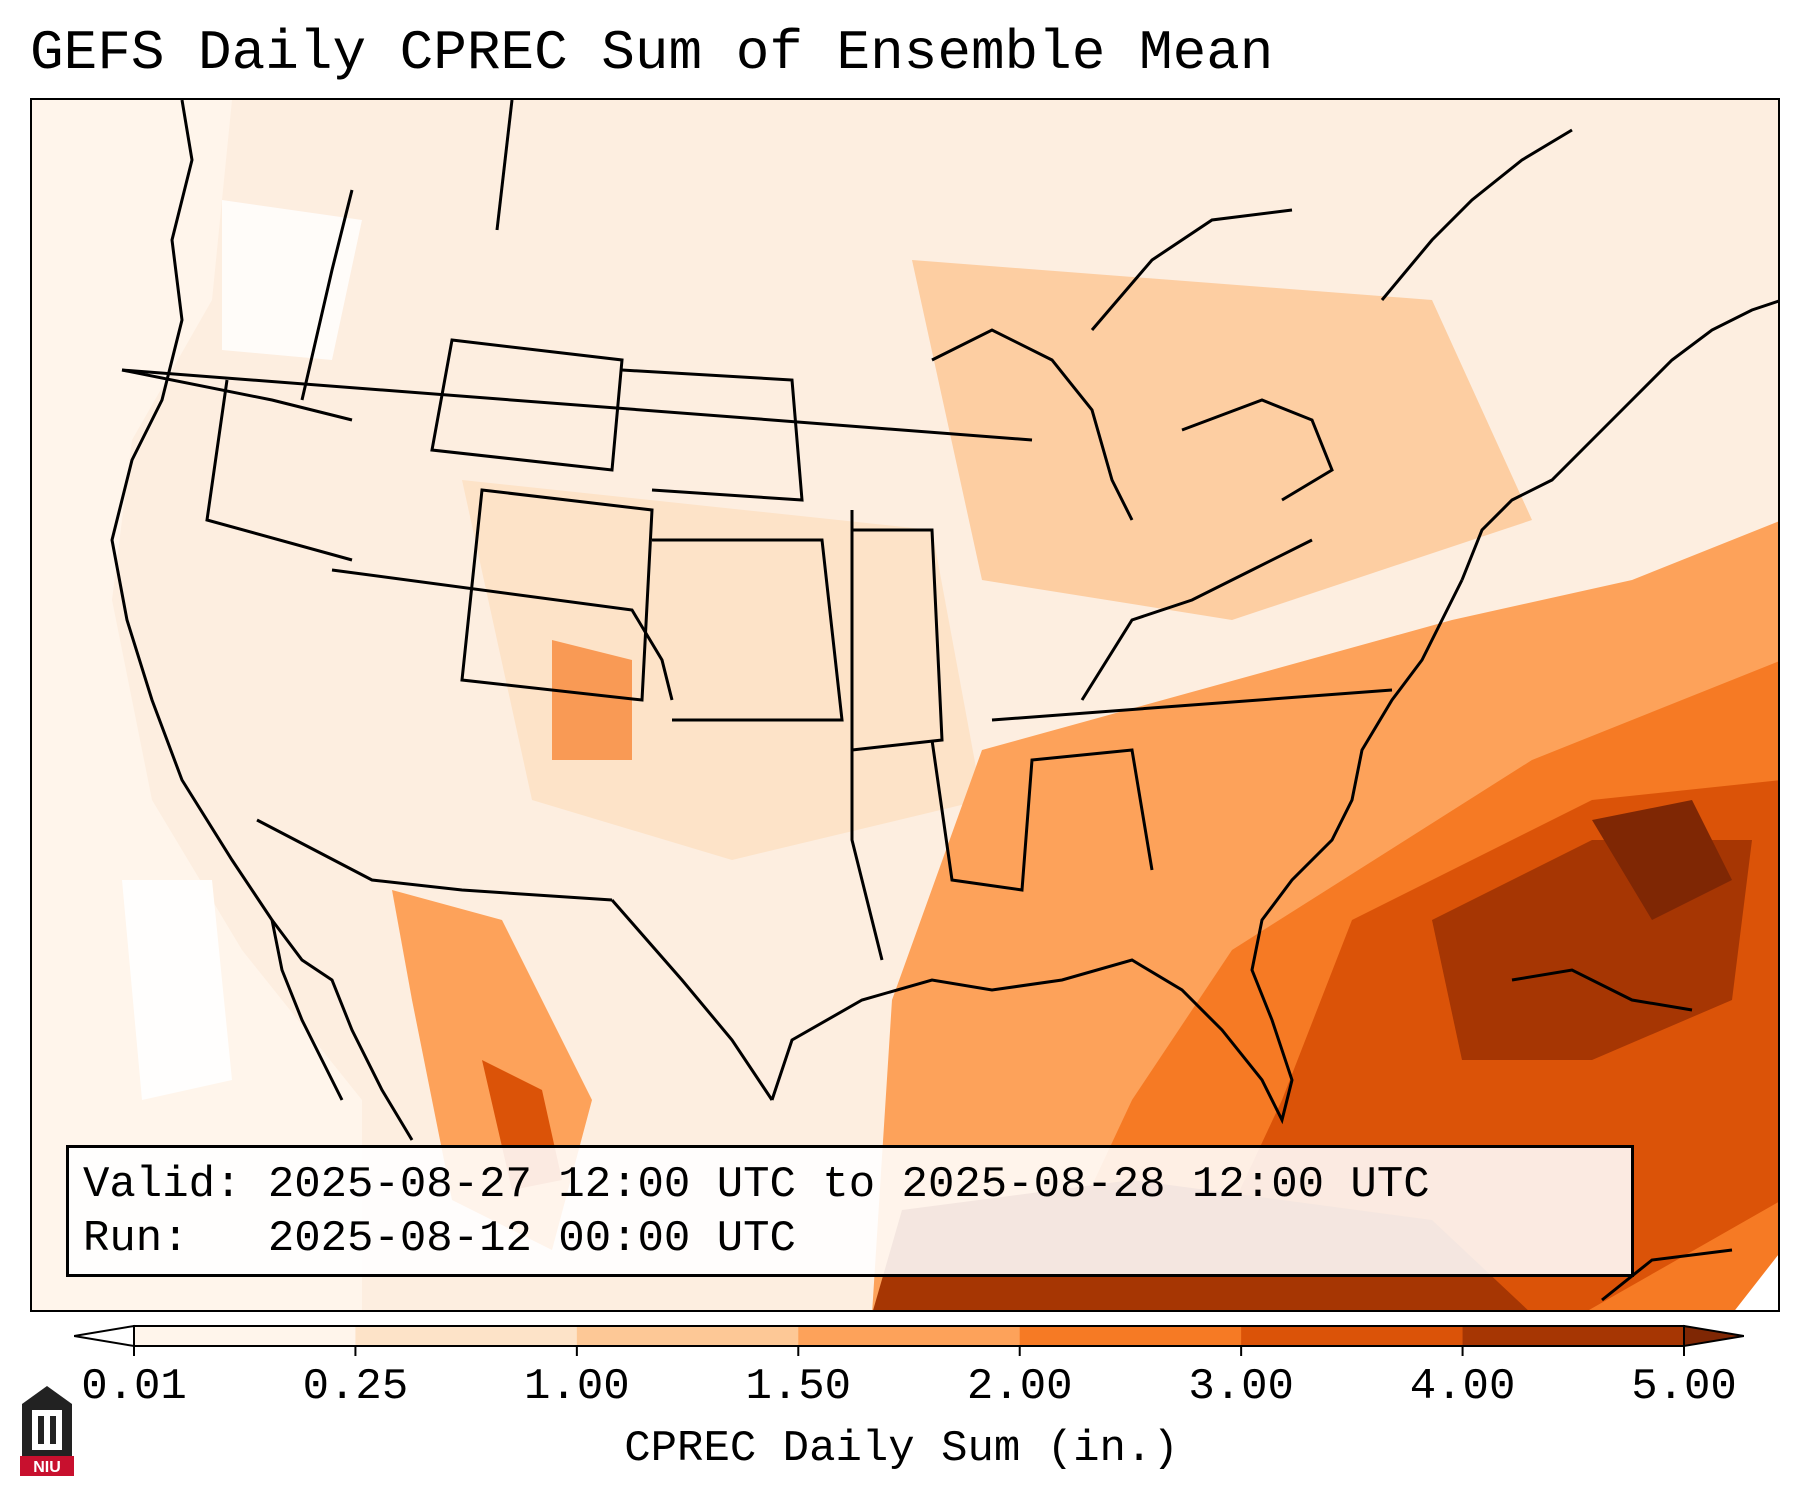 Image resolution: width=1803 pixels, height=1500 pixels. Describe the element at coordinates (527, 405) in the screenshot. I see `wyoming-outline` at that location.